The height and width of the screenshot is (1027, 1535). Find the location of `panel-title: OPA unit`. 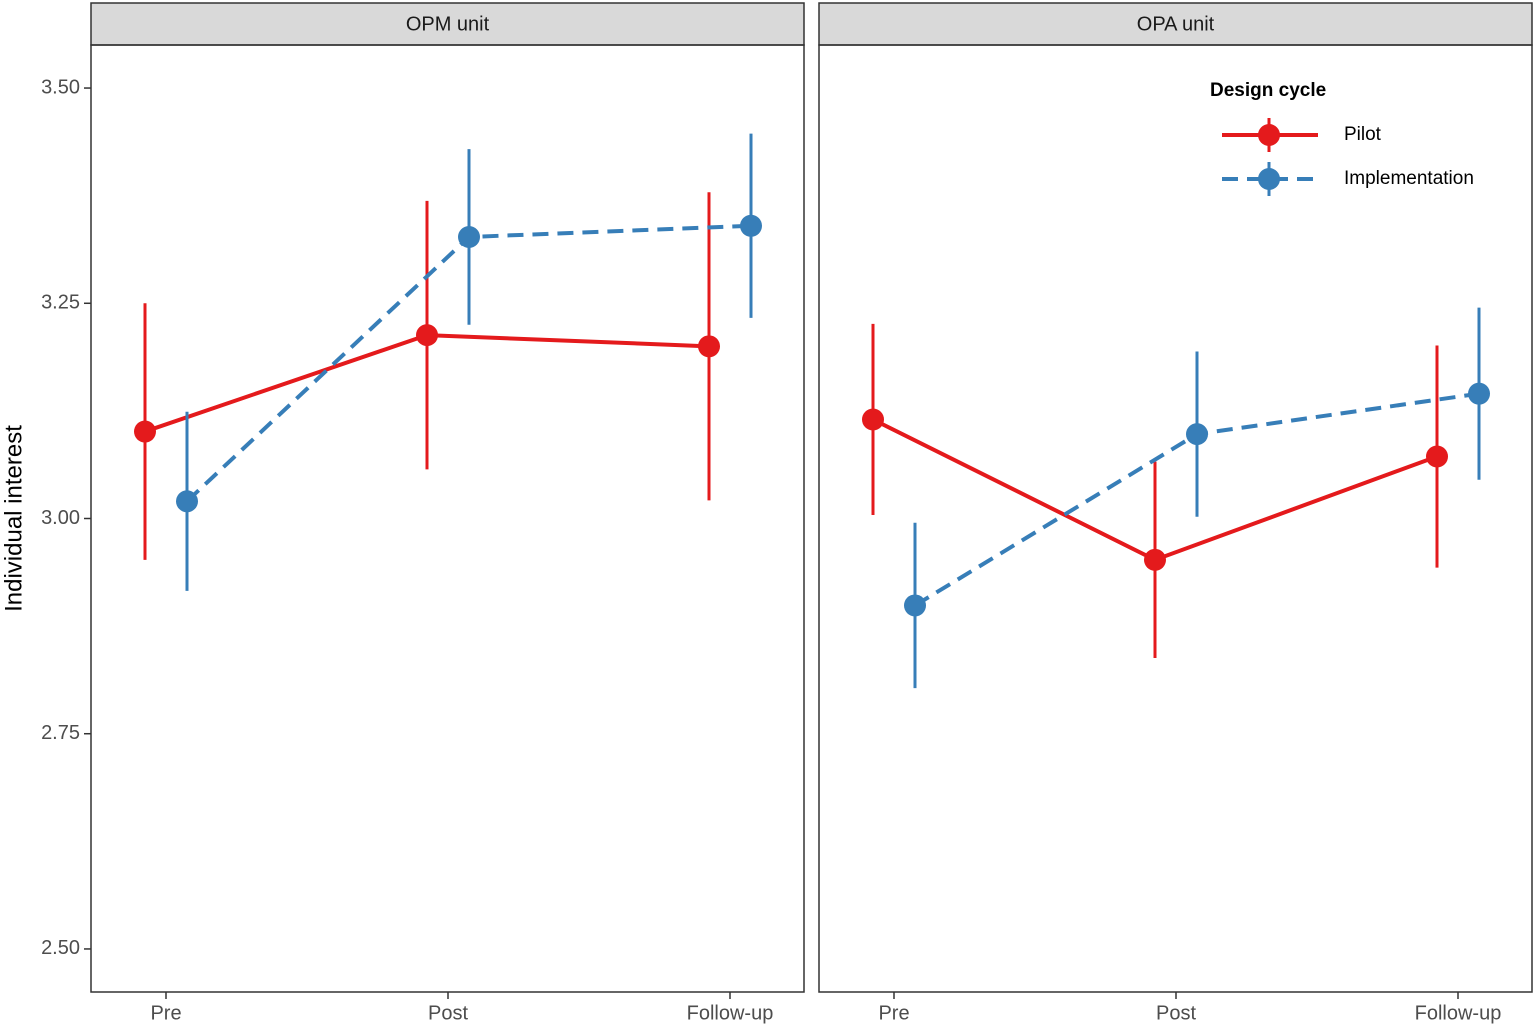

panel-title: OPA unit is located at coordinates (1176, 24).